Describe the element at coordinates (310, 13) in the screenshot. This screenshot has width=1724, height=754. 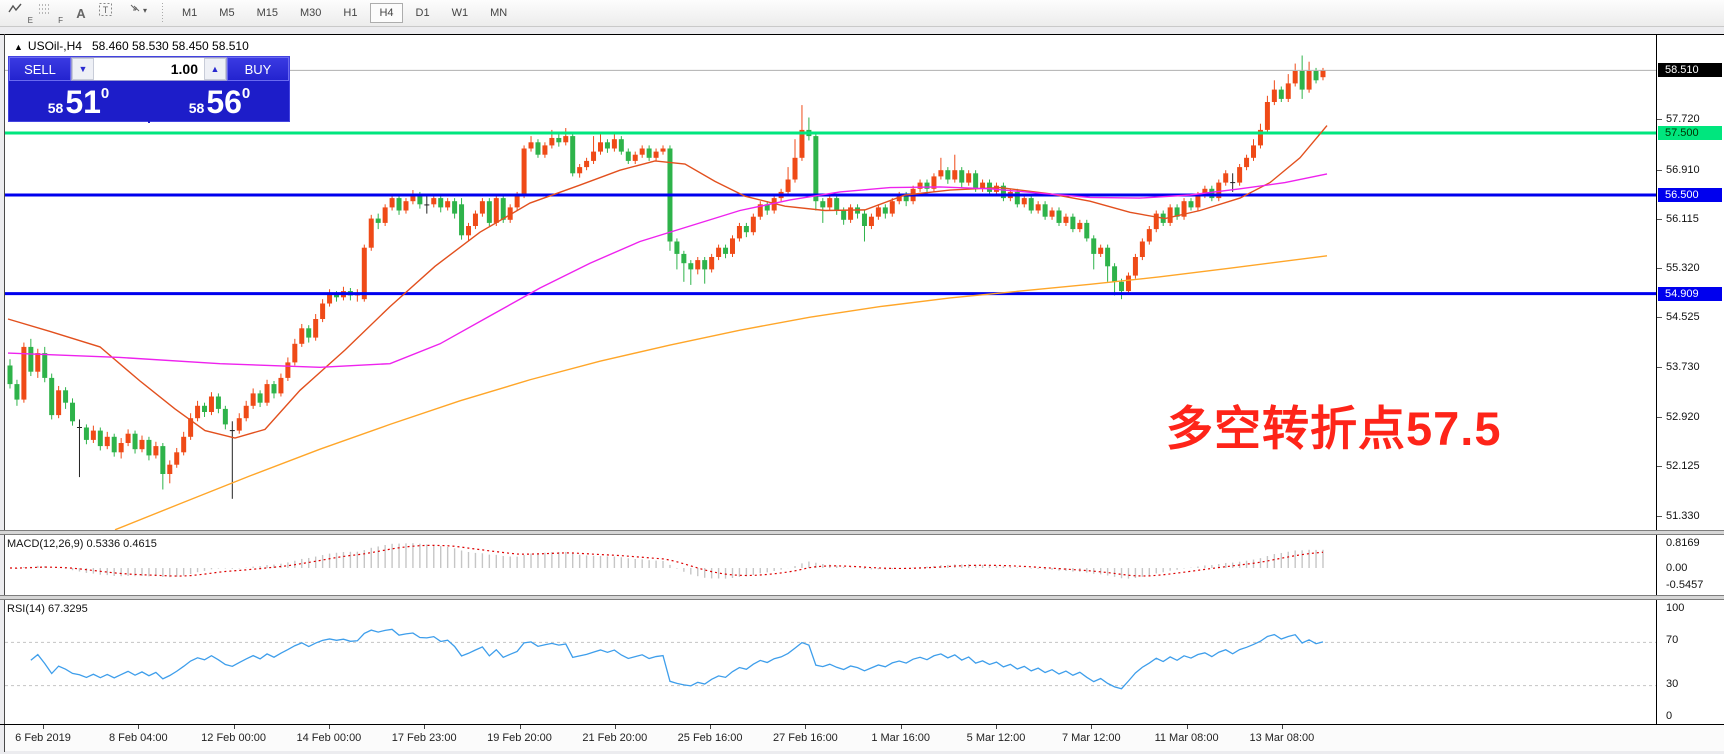
I see `timeframe-button-m30: M30` at that location.